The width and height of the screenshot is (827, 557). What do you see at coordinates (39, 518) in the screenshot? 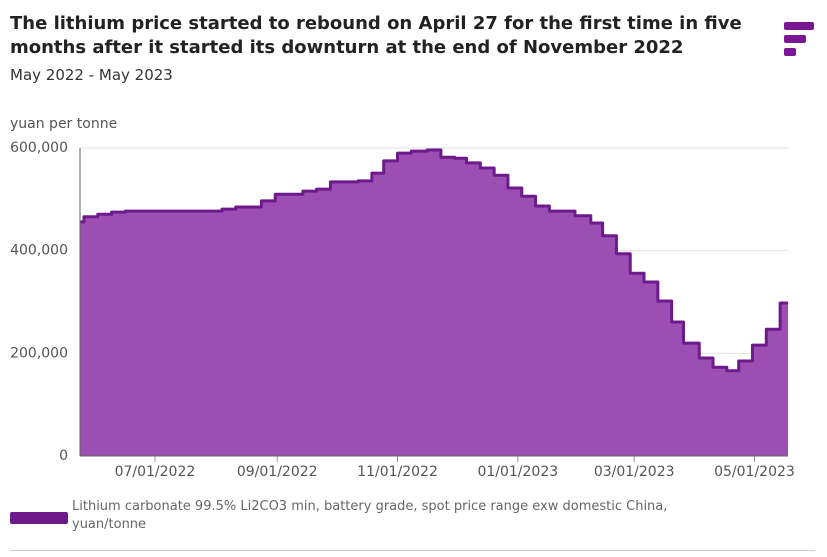
I see `legend-swatch` at bounding box center [39, 518].